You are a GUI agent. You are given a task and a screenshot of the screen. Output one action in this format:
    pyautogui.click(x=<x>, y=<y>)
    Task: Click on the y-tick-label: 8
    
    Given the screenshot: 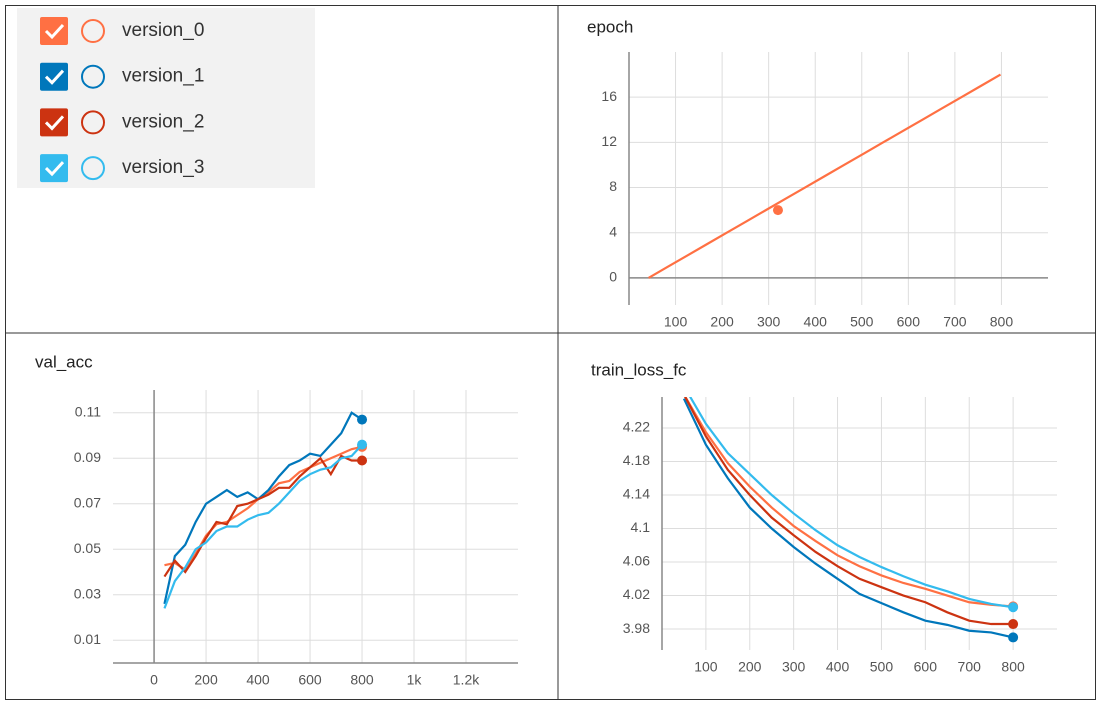 What is the action you would take?
    pyautogui.click(x=613, y=186)
    